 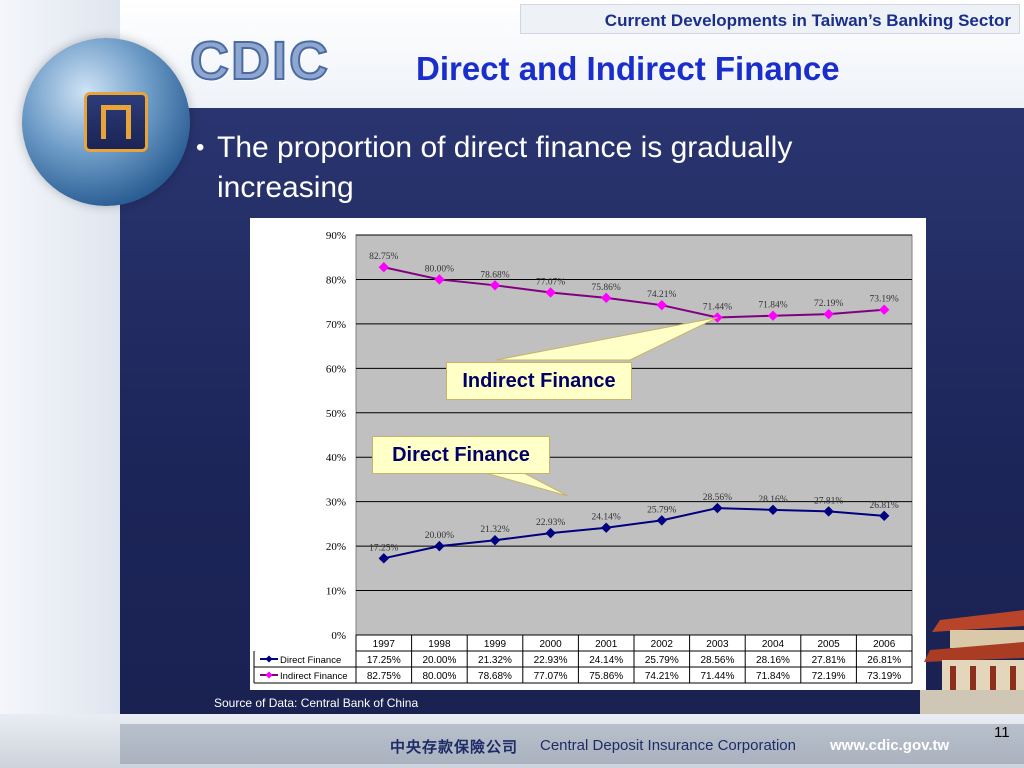 What do you see at coordinates (884, 506) in the screenshot?
I see `data-label: 26.81%` at bounding box center [884, 506].